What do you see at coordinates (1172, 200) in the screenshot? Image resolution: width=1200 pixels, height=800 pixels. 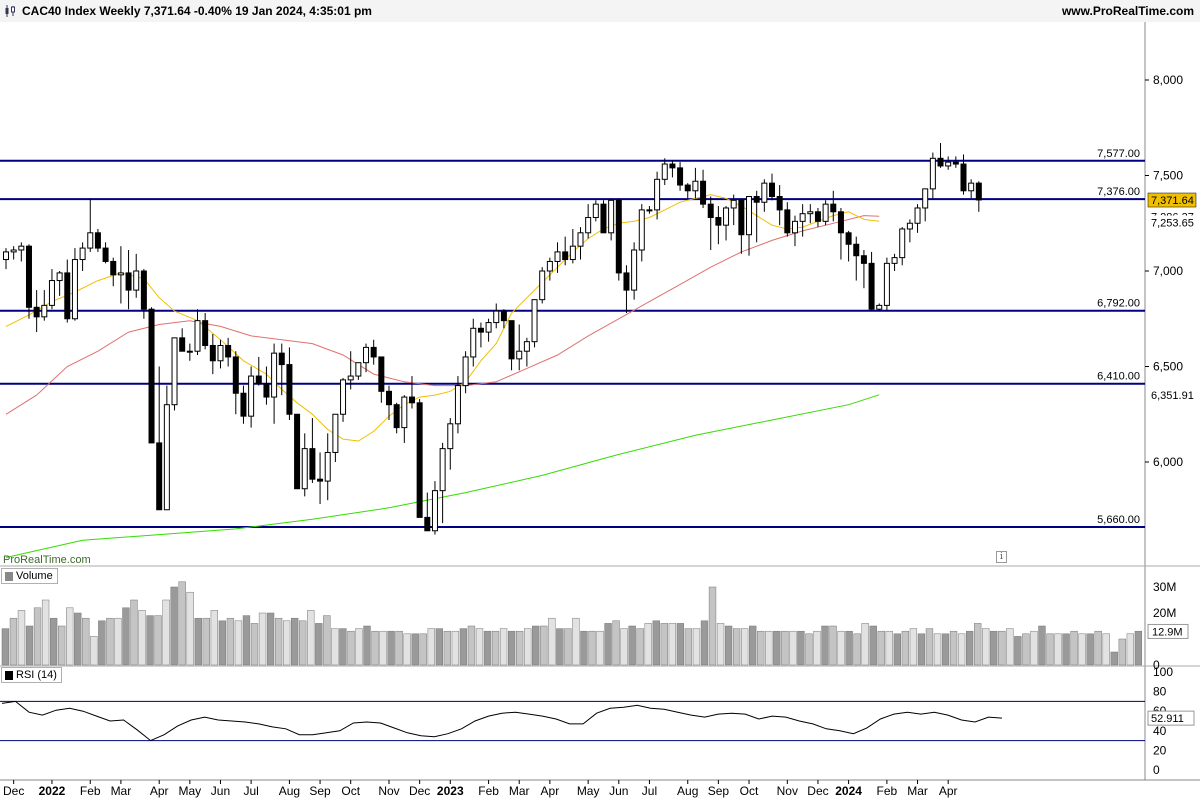 I see `last-value-tag` at bounding box center [1172, 200].